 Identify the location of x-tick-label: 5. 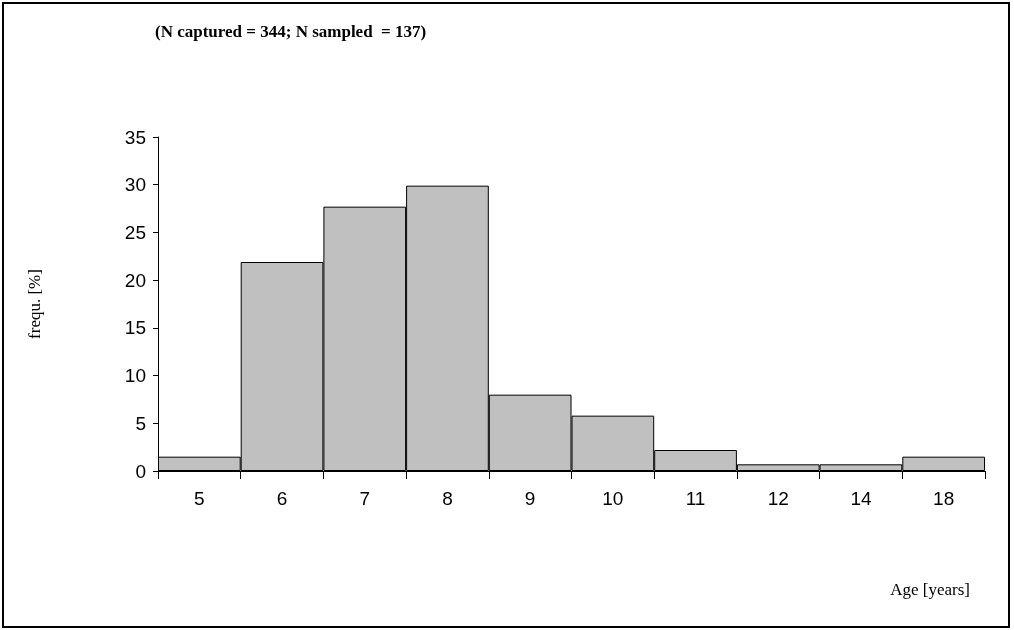
(199, 498).